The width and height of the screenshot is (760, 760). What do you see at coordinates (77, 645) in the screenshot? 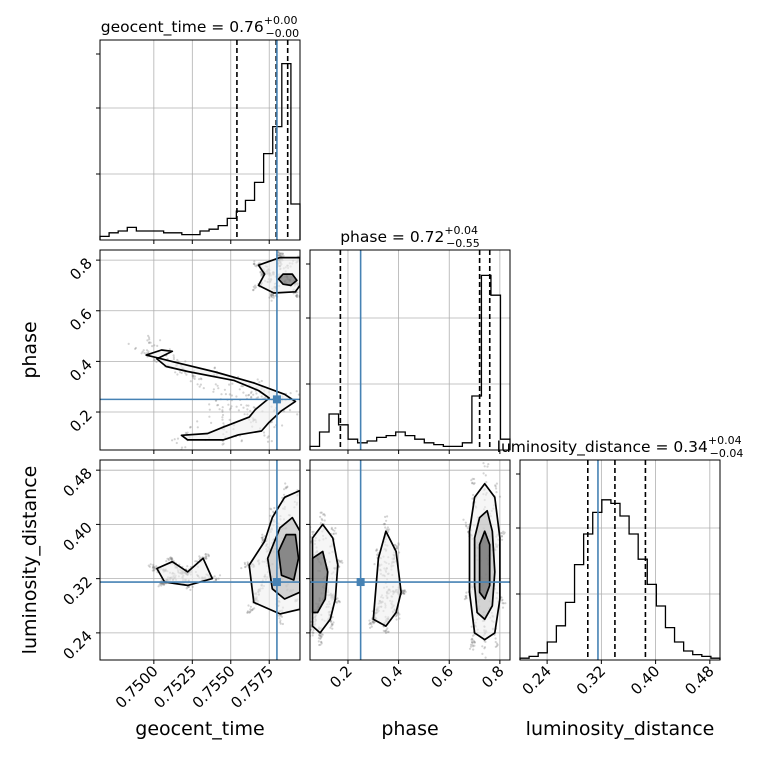
I see `y-tick-label: 0.24` at bounding box center [77, 645].